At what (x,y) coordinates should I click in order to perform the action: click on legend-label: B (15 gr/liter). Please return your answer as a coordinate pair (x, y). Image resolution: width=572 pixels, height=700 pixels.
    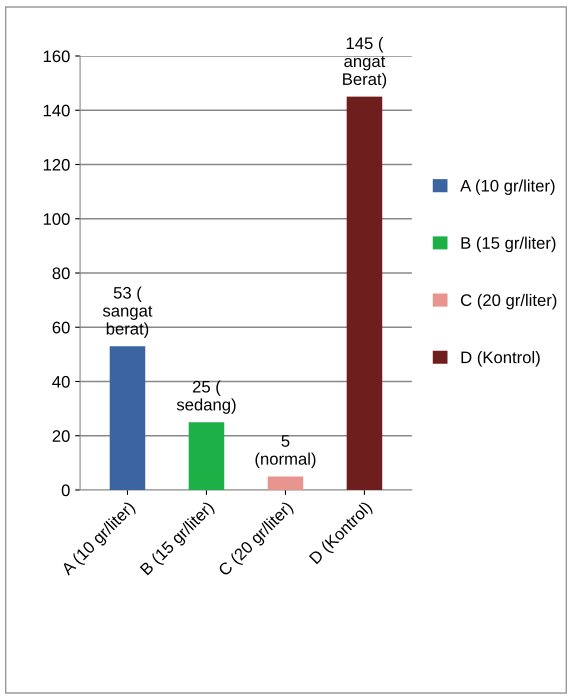
    Looking at the image, I should click on (509, 244).